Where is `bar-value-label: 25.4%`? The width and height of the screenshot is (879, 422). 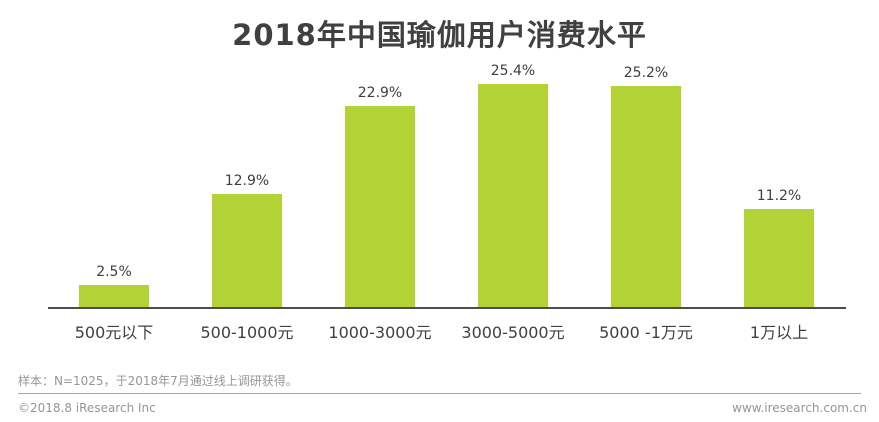
bar-value-label: 25.4% is located at coordinates (513, 71).